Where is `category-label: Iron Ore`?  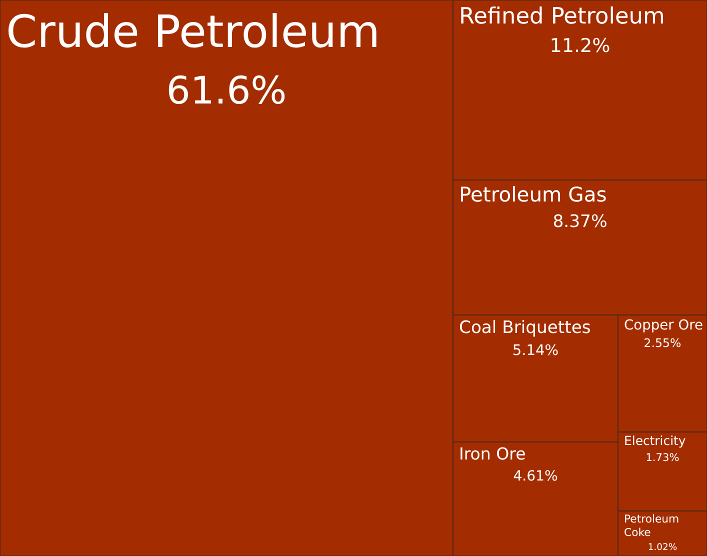
category-label: Iron Ore is located at coordinates (492, 454).